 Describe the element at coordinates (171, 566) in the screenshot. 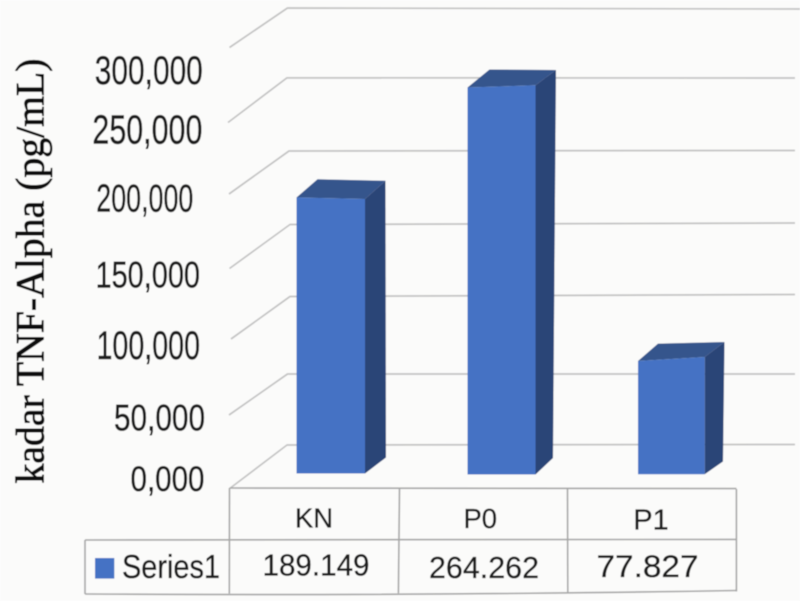

I see `svg-text: Series1` at that location.